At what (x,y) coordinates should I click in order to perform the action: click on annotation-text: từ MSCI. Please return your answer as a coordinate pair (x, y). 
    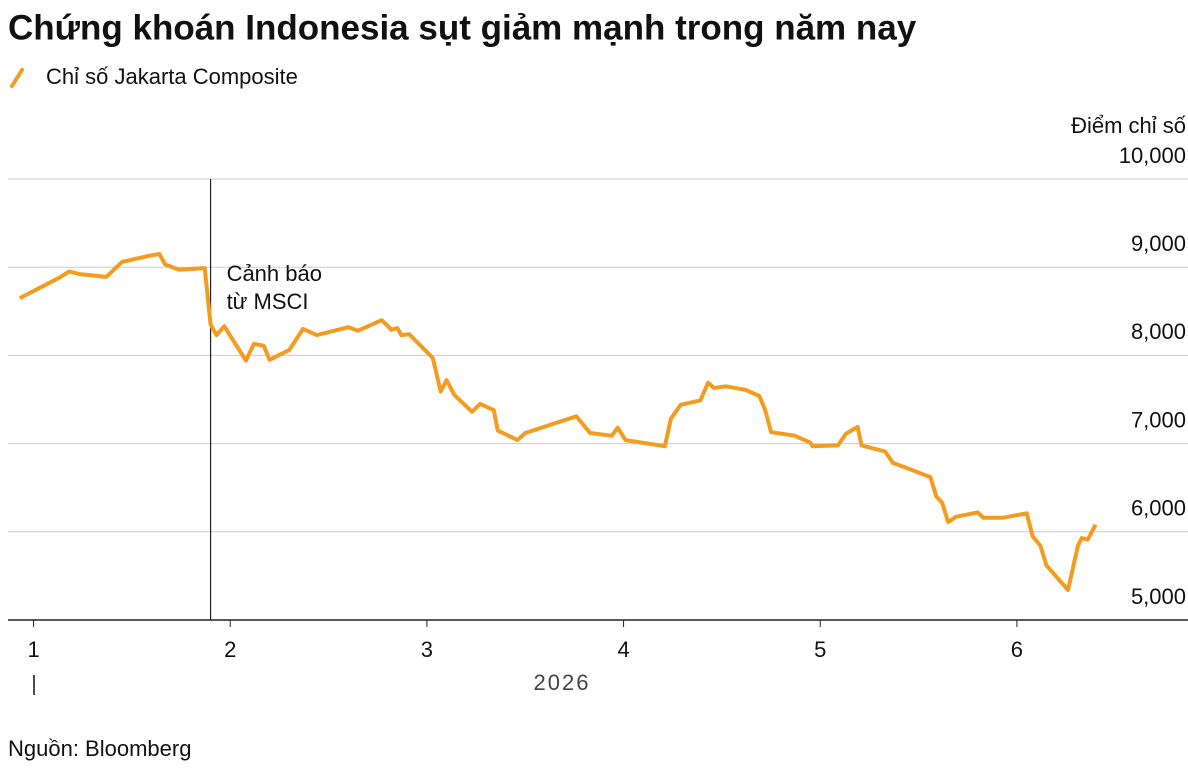
    Looking at the image, I should click on (268, 301).